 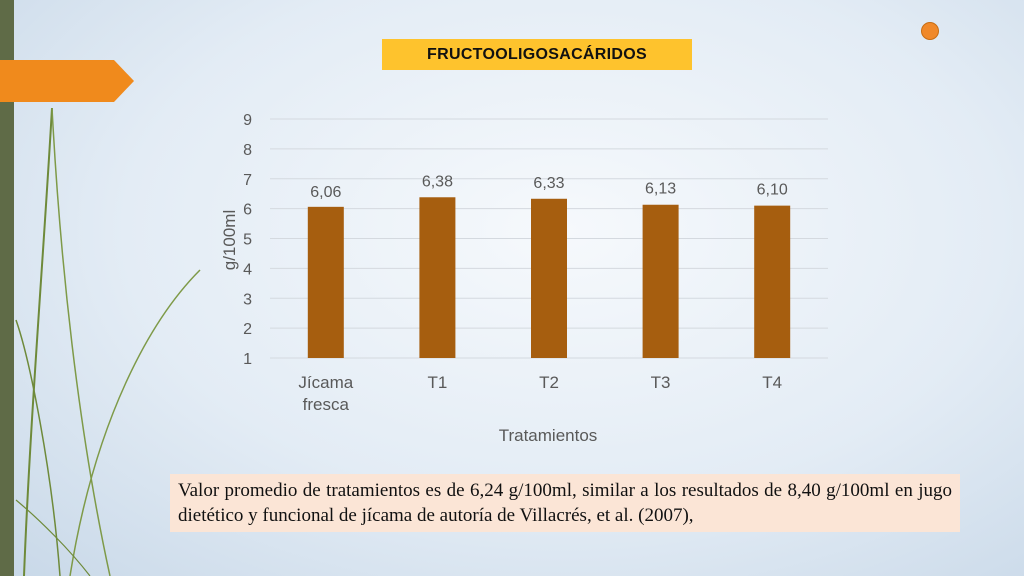 I want to click on chart-title: FRUCTOOLIGOSACÁRIDOS, so click(x=537, y=54).